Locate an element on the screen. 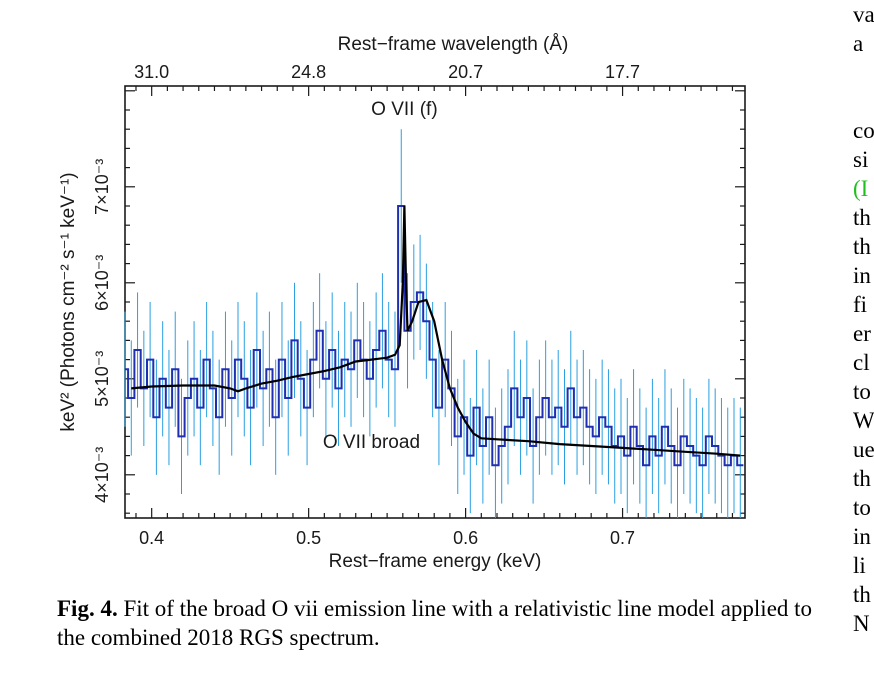 This screenshot has height=685, width=874. top-axis-label: Rest−frame wavelength (Å) is located at coordinates (453, 44).